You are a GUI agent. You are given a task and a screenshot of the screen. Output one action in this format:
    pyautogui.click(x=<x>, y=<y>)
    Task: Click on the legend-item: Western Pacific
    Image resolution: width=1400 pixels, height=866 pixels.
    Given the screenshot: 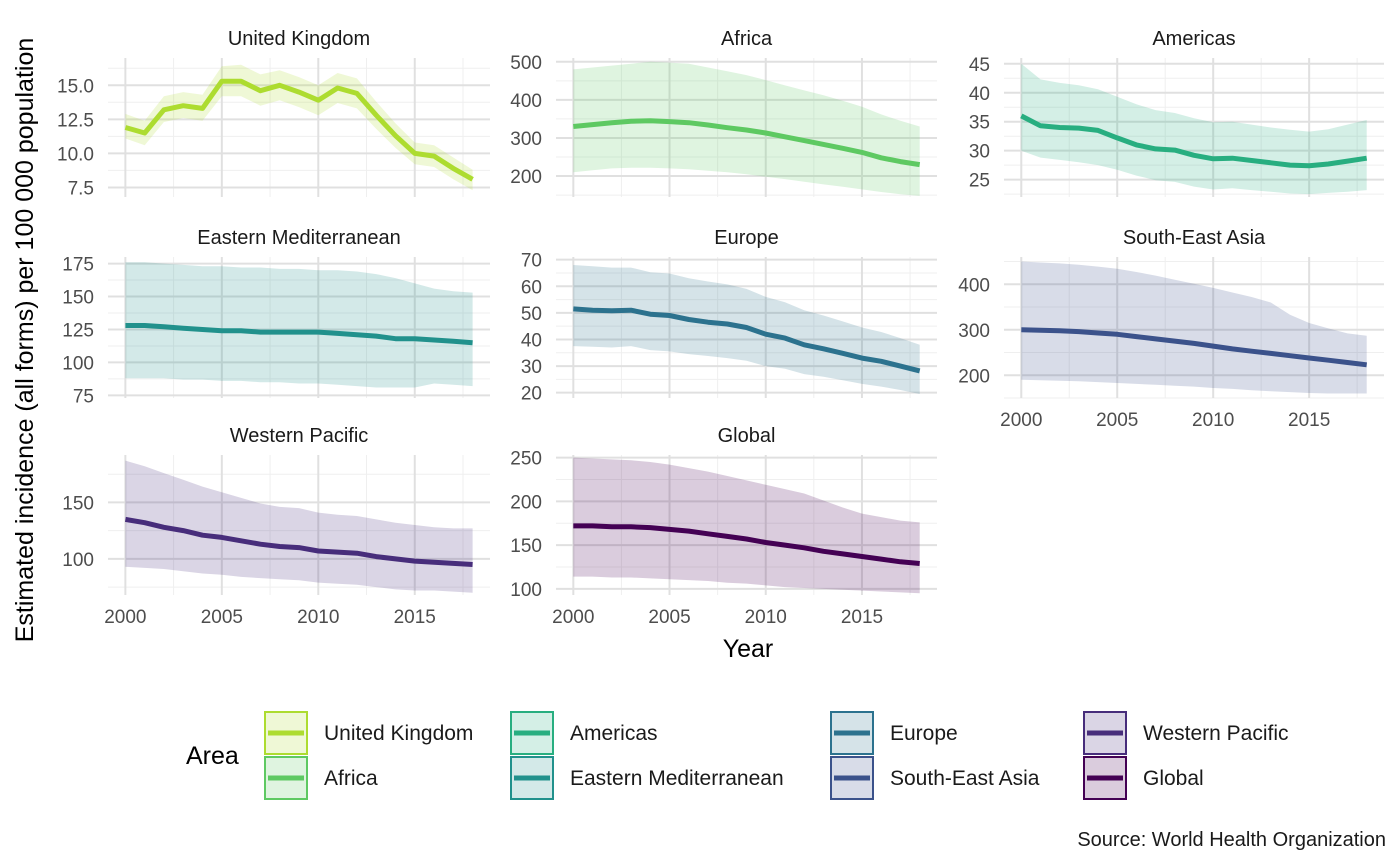 What is the action you would take?
    pyautogui.click(x=1186, y=733)
    